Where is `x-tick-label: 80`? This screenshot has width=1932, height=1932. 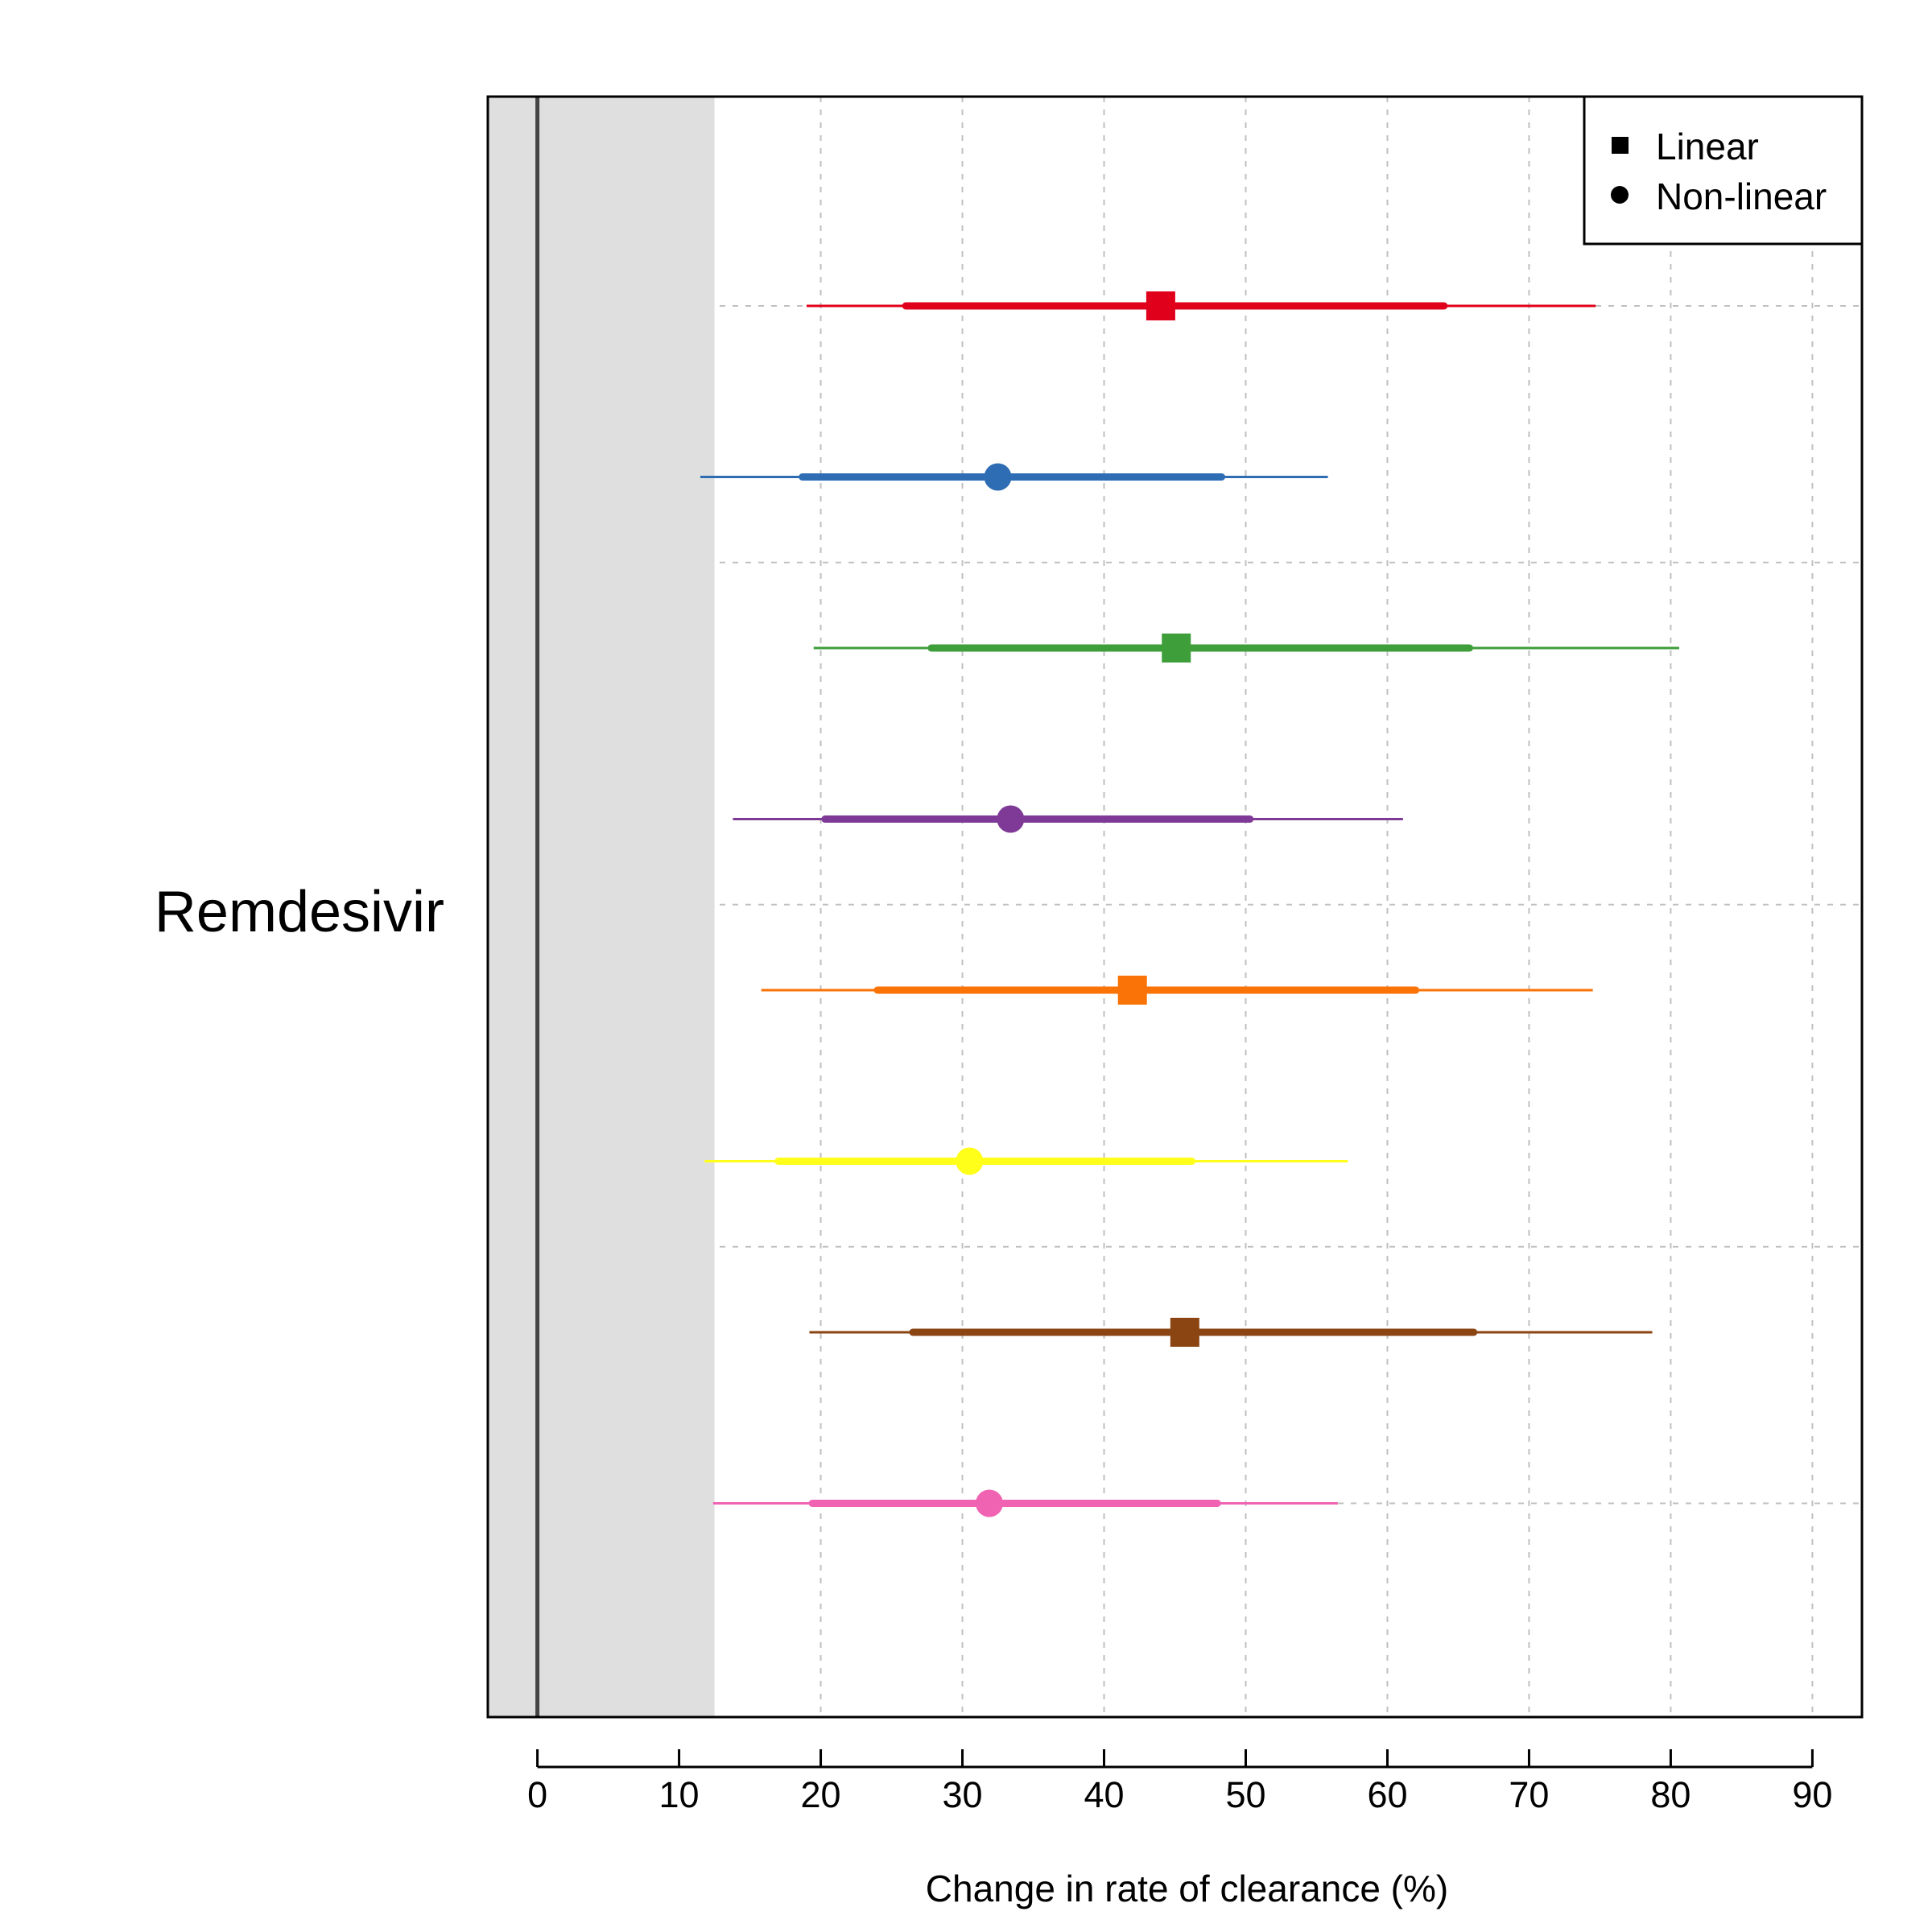
x-tick-label: 80 is located at coordinates (1670, 1794).